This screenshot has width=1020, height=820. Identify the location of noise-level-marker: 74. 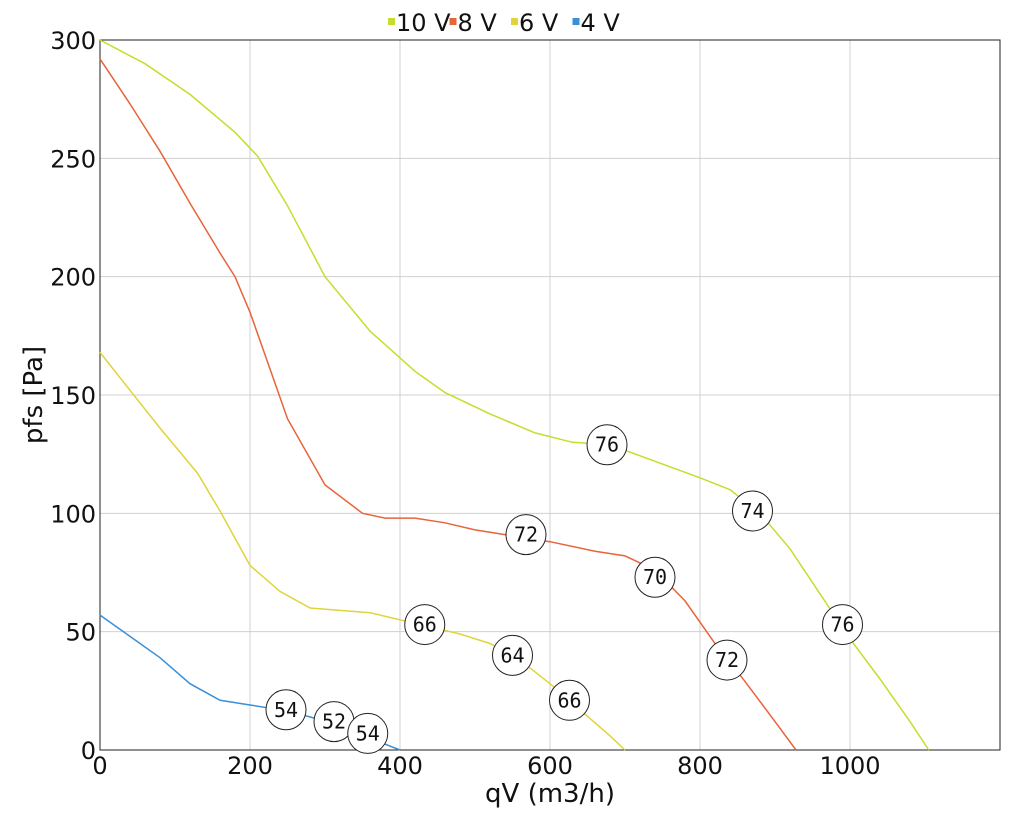
(752, 511).